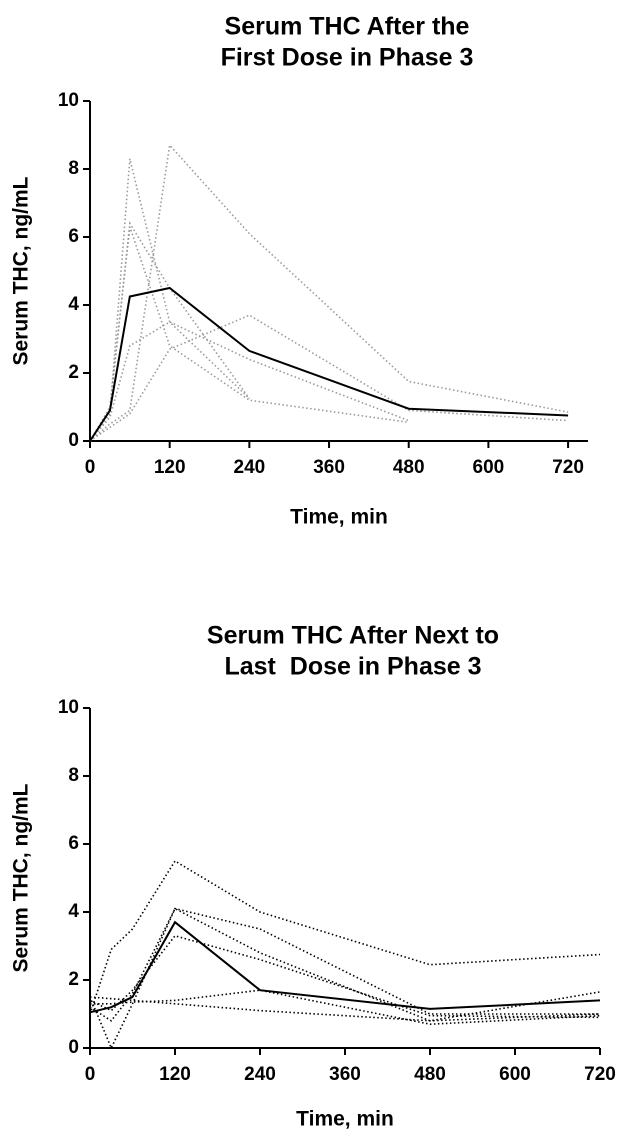 The height and width of the screenshot is (1142, 624). What do you see at coordinates (347, 58) in the screenshot?
I see `chart-title: First Dose in Phase 3` at bounding box center [347, 58].